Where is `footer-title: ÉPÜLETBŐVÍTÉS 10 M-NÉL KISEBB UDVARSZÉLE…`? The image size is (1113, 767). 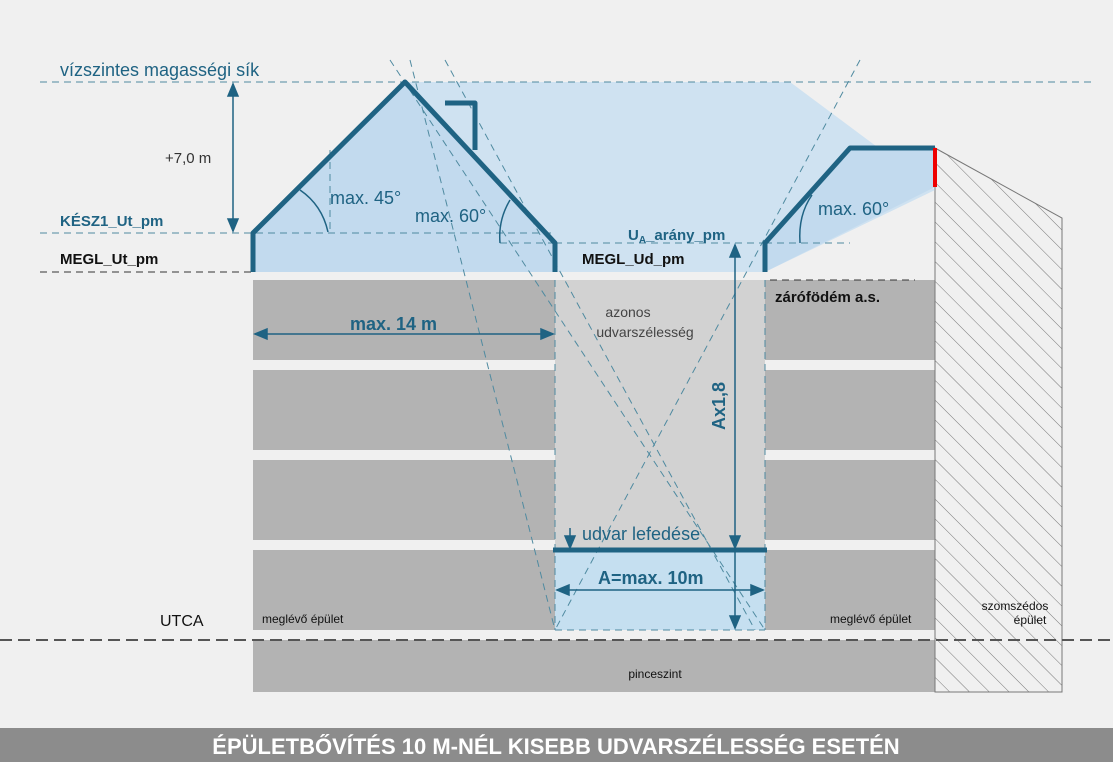
footer-title: ÉPÜLETBŐVÍTÉS 10 M-NÉL KISEBB UDVARSZÉLE… is located at coordinates (555, 746).